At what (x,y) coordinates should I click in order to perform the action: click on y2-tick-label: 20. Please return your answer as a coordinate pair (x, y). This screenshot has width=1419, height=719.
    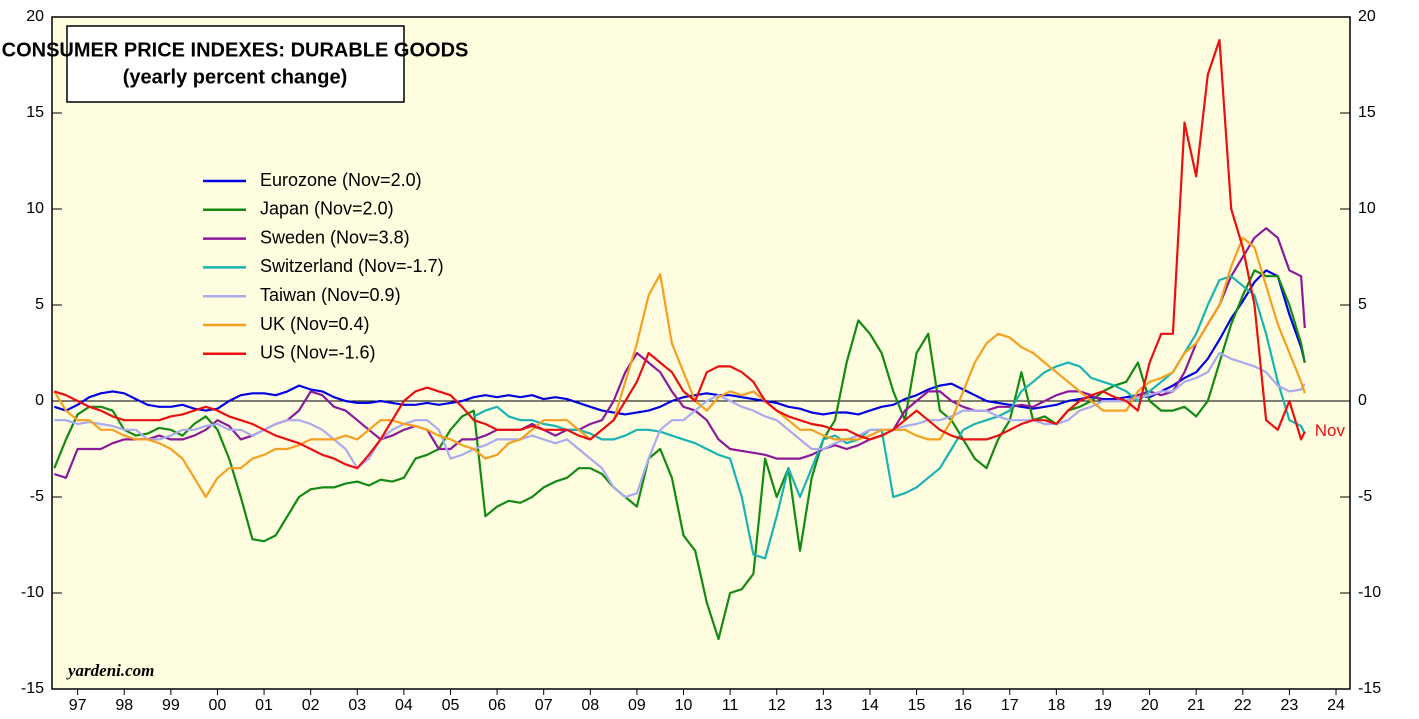
    Looking at the image, I should click on (1367, 16).